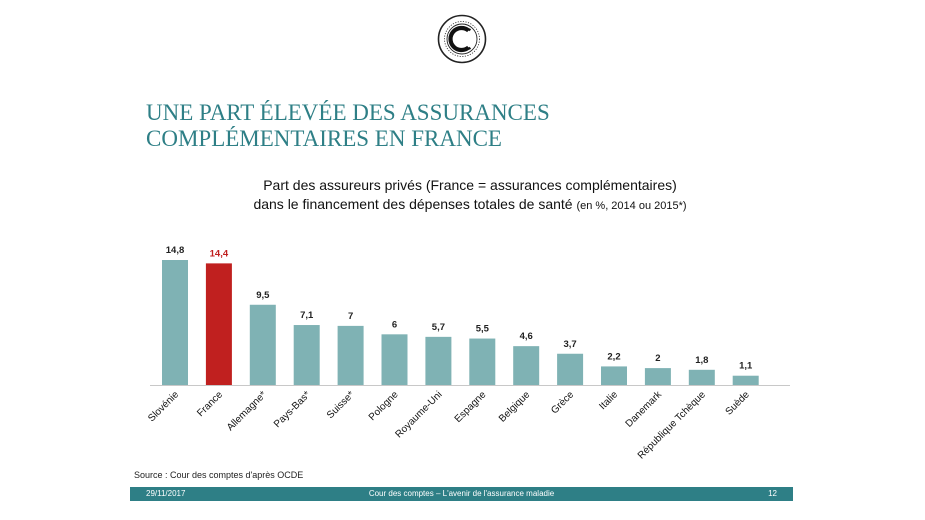 The image size is (925, 520). I want to click on data-label-1: 14,8, so click(175, 250).